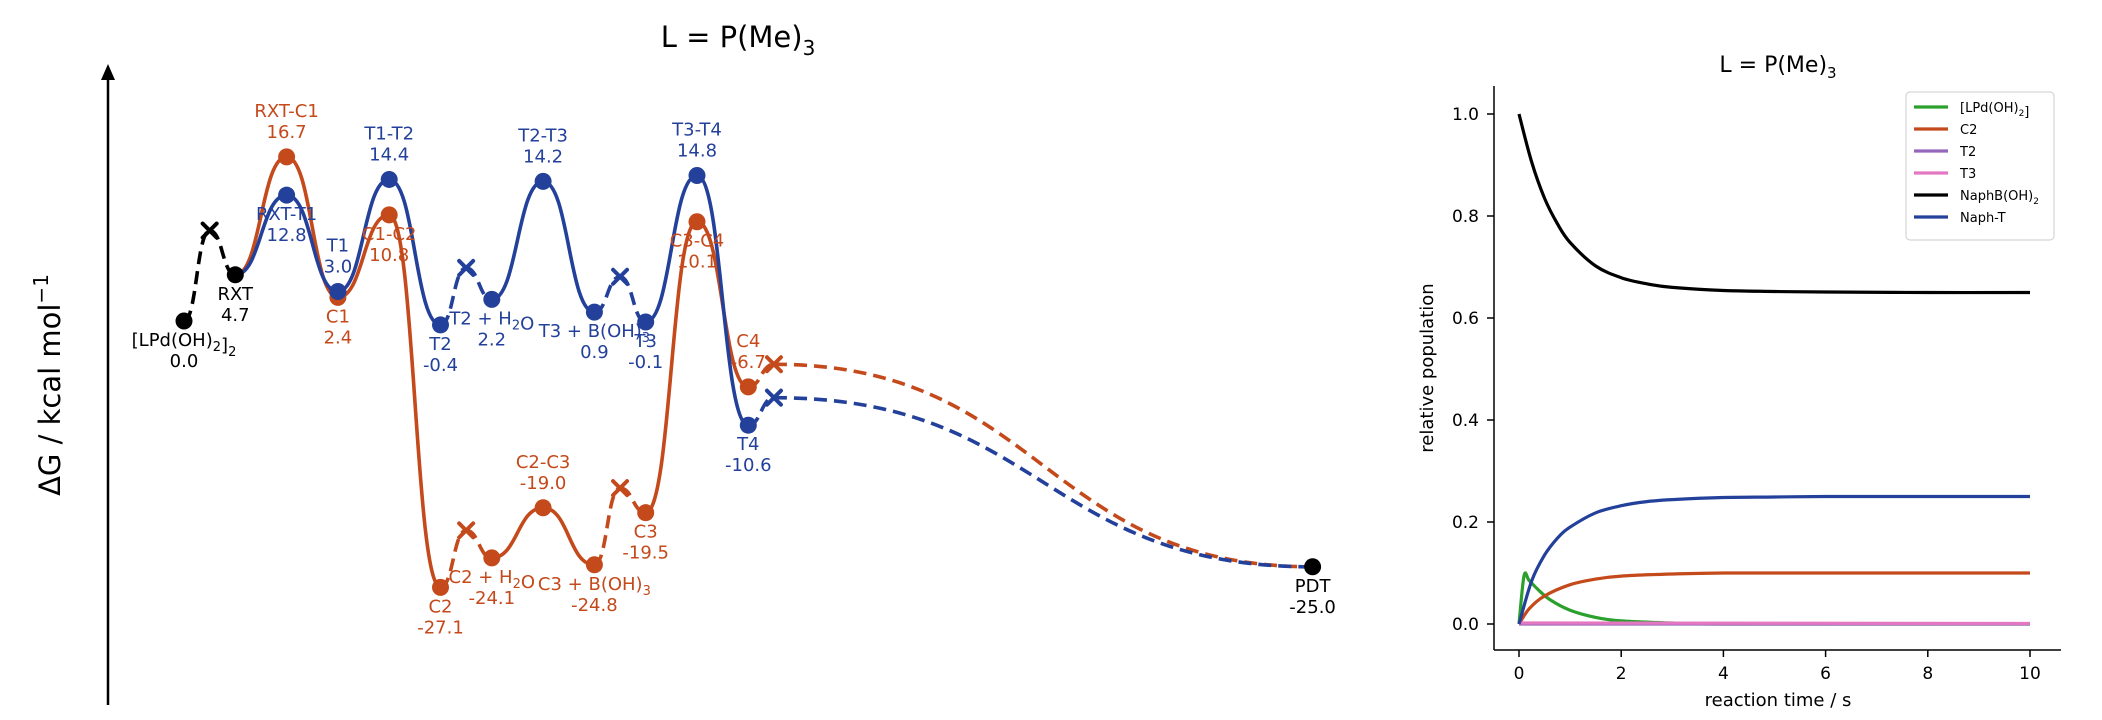 This screenshot has height=720, width=2102. What do you see at coordinates (542, 135) in the screenshot?
I see `t-state-label-name: T2-T3` at bounding box center [542, 135].